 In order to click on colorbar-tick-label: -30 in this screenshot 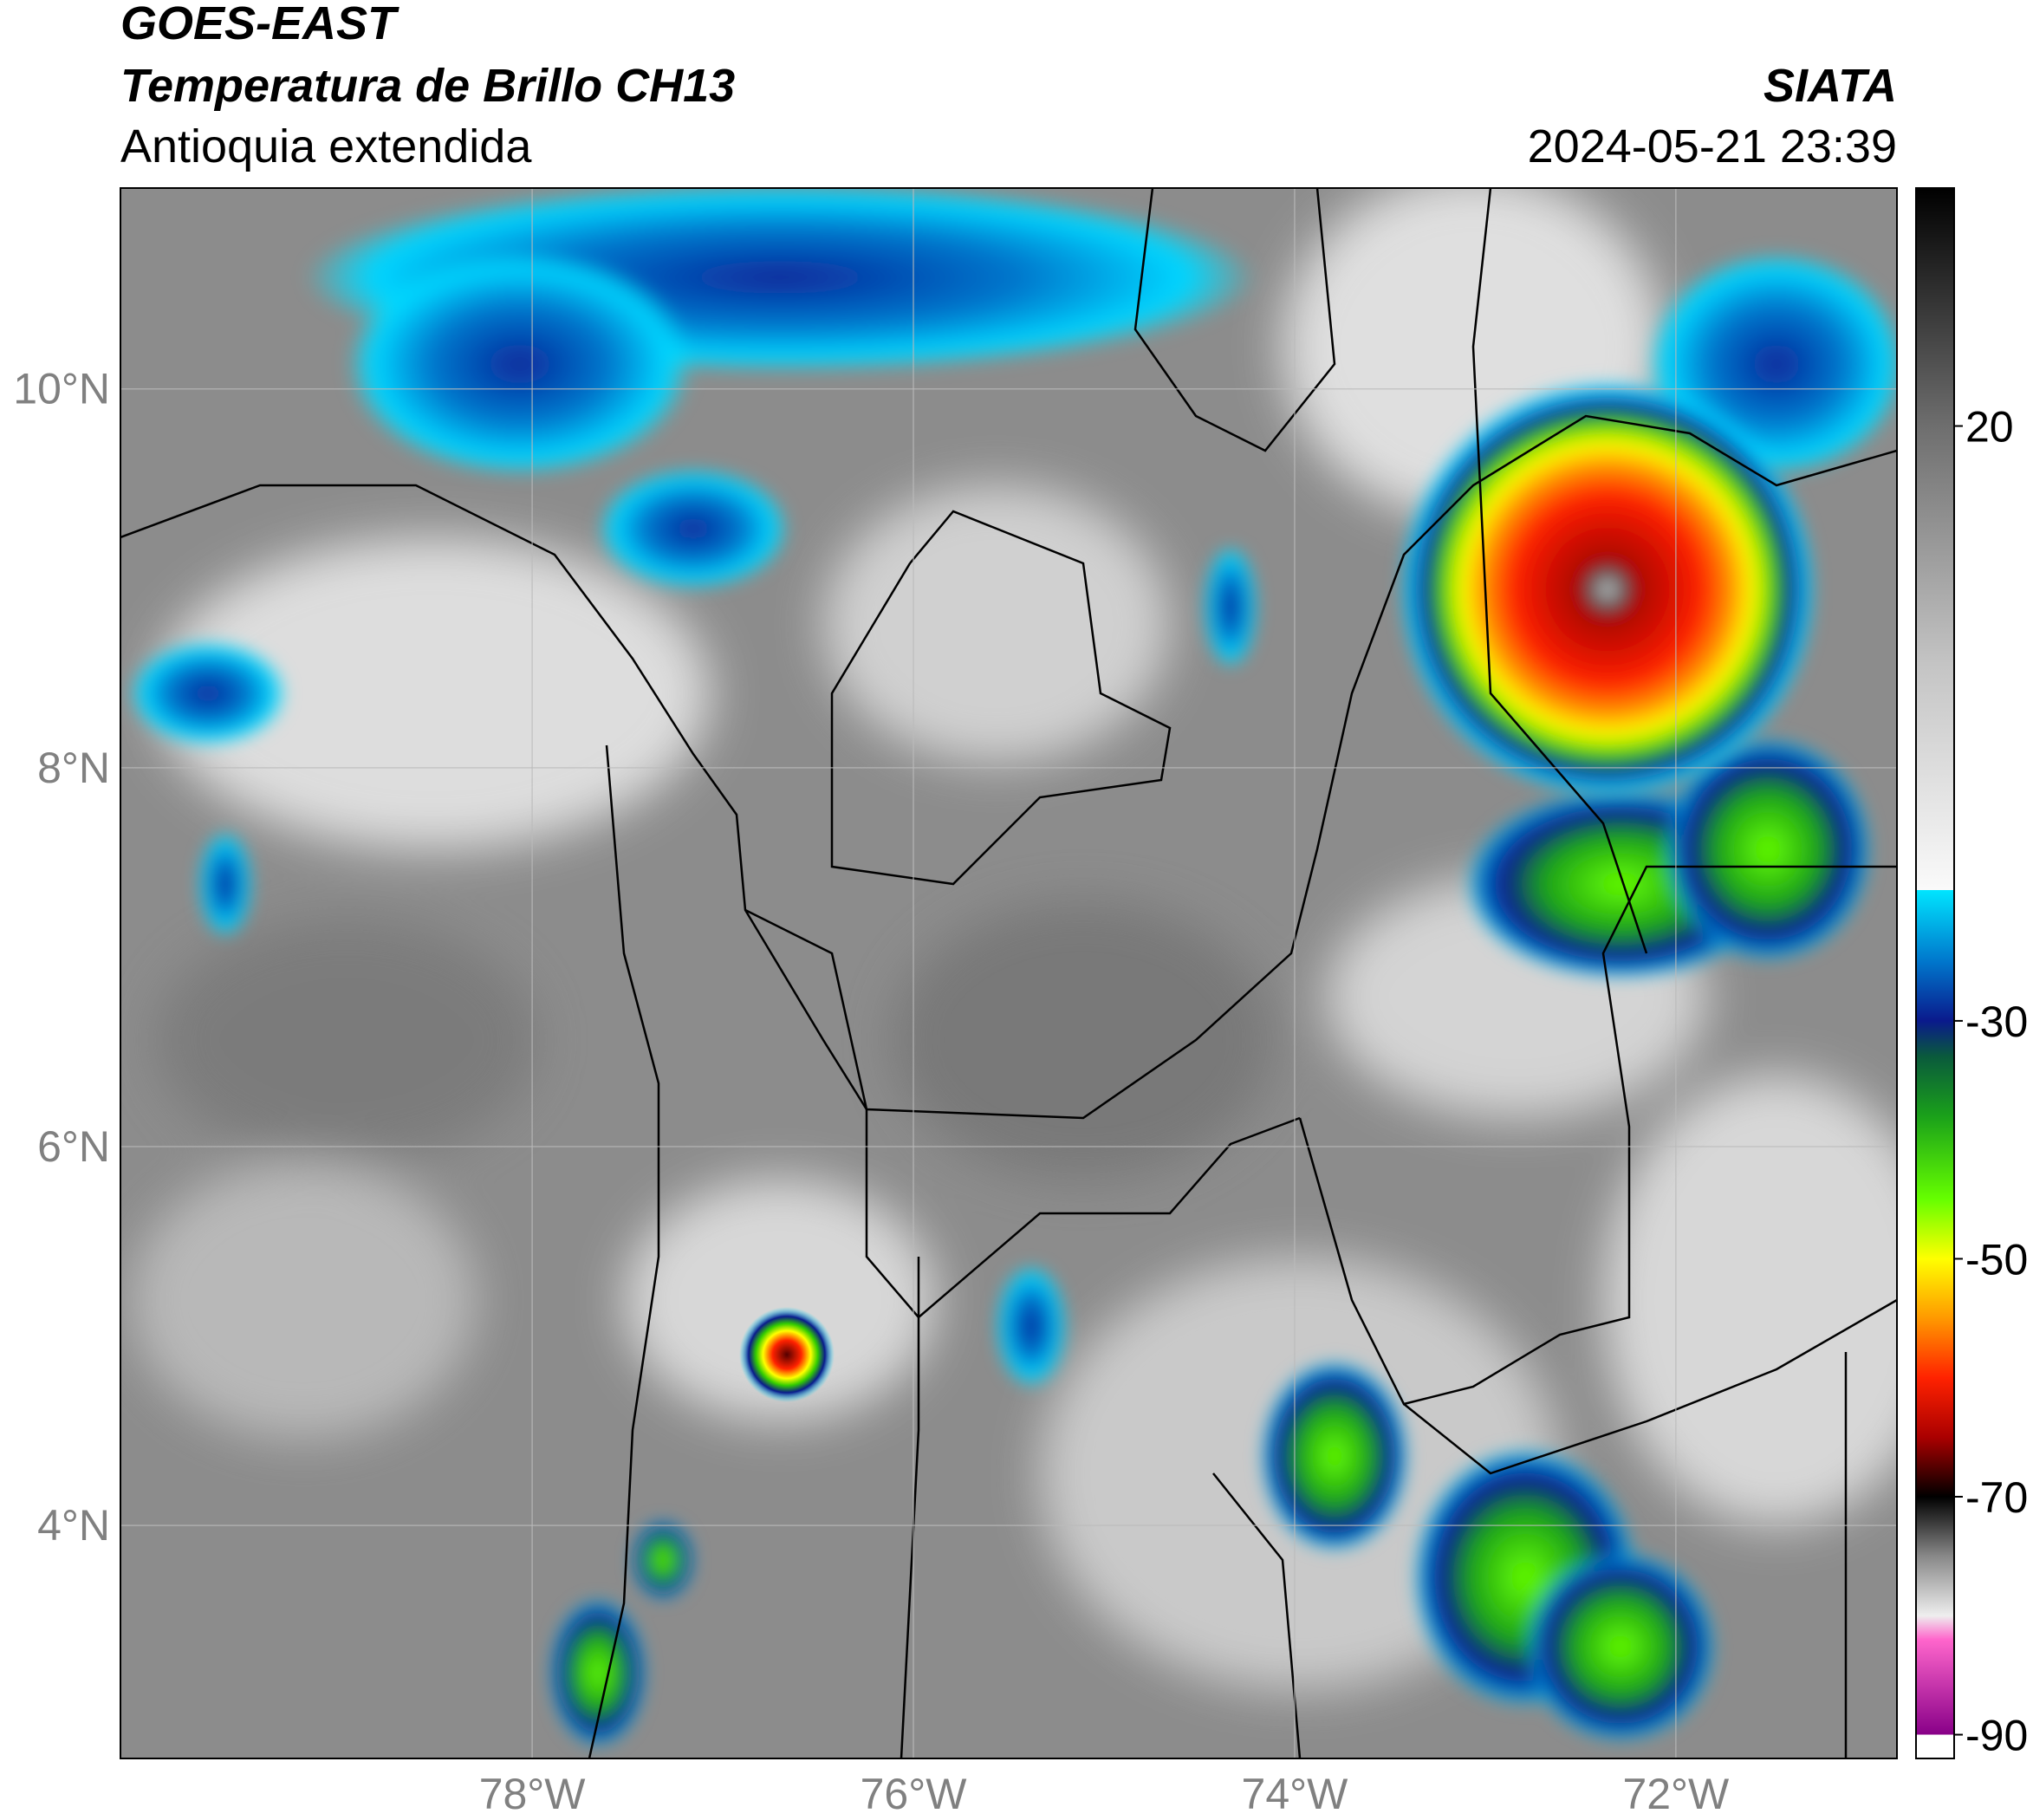, I will do `click(1997, 1022)`.